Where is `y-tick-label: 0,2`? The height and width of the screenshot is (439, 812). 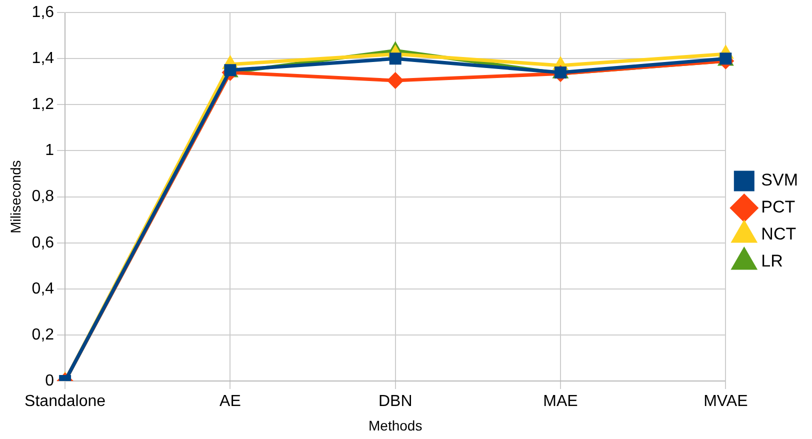 y-tick-label: 0,2 is located at coordinates (43, 335).